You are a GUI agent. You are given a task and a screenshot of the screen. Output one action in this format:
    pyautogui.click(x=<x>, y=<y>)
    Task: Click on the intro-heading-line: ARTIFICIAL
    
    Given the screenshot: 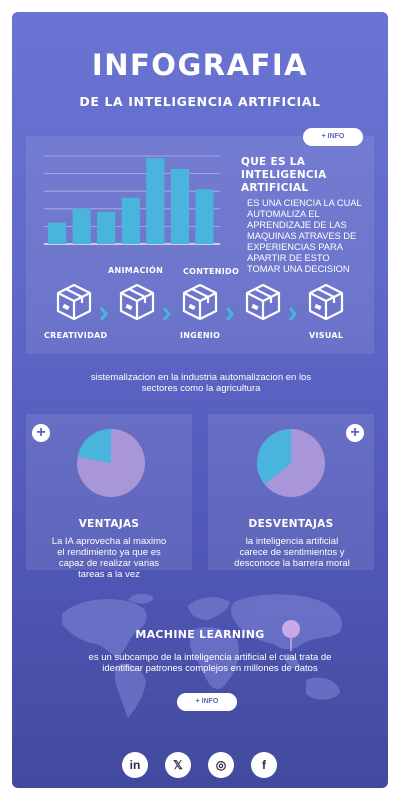 What is the action you would take?
    pyautogui.click(x=275, y=188)
    